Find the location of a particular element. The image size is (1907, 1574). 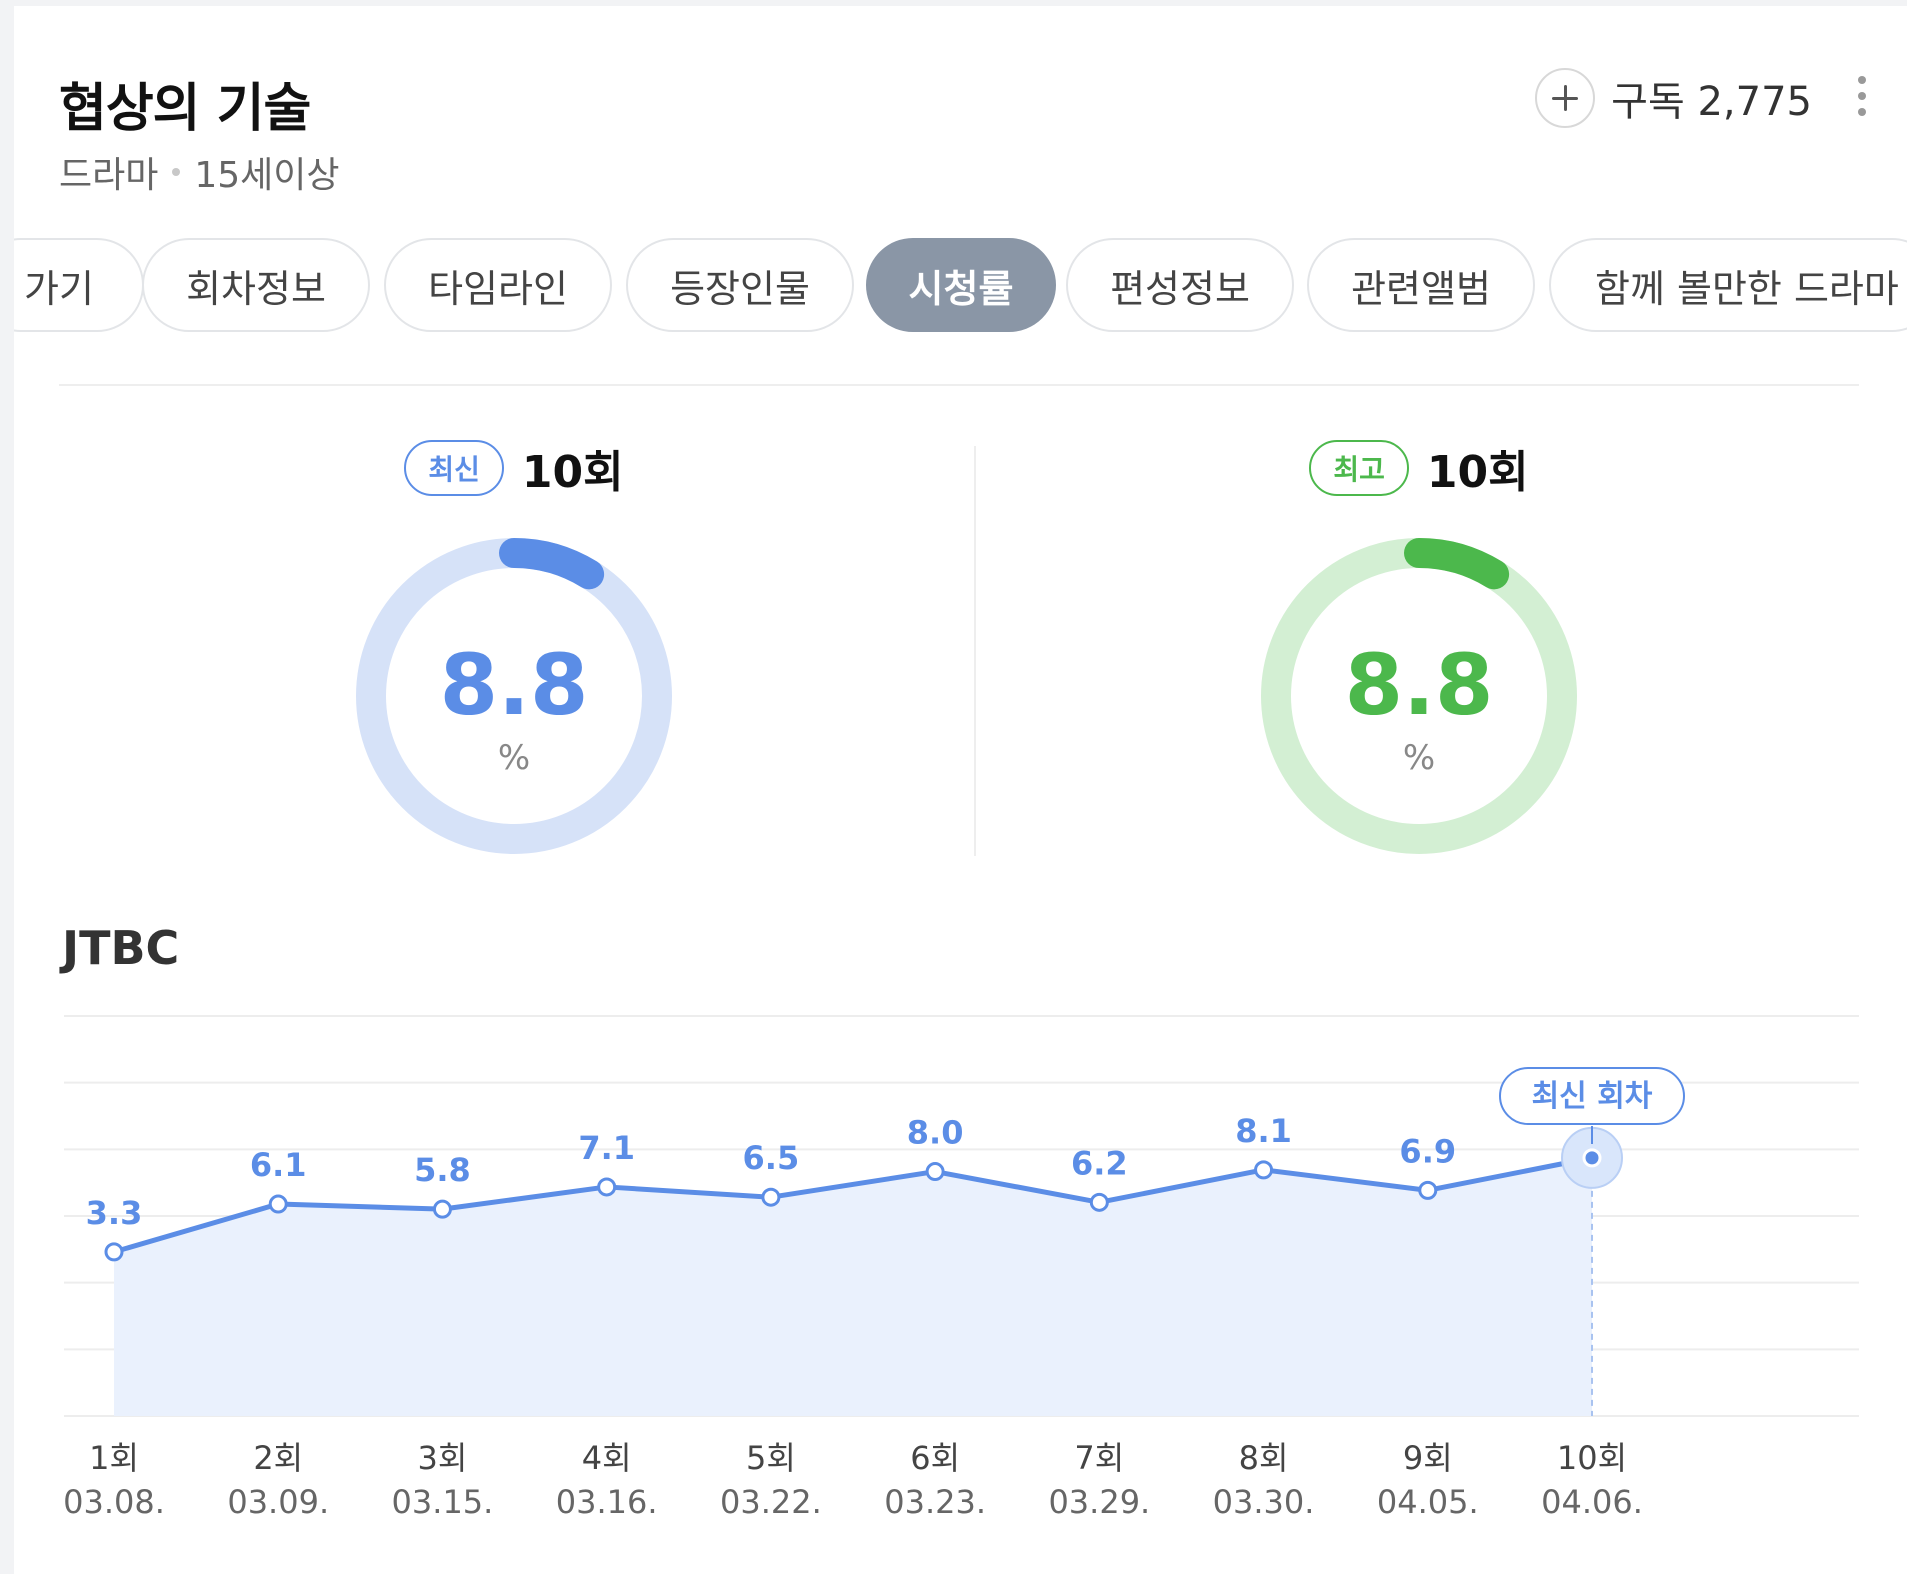

latest-ring-arc is located at coordinates (514, 696).